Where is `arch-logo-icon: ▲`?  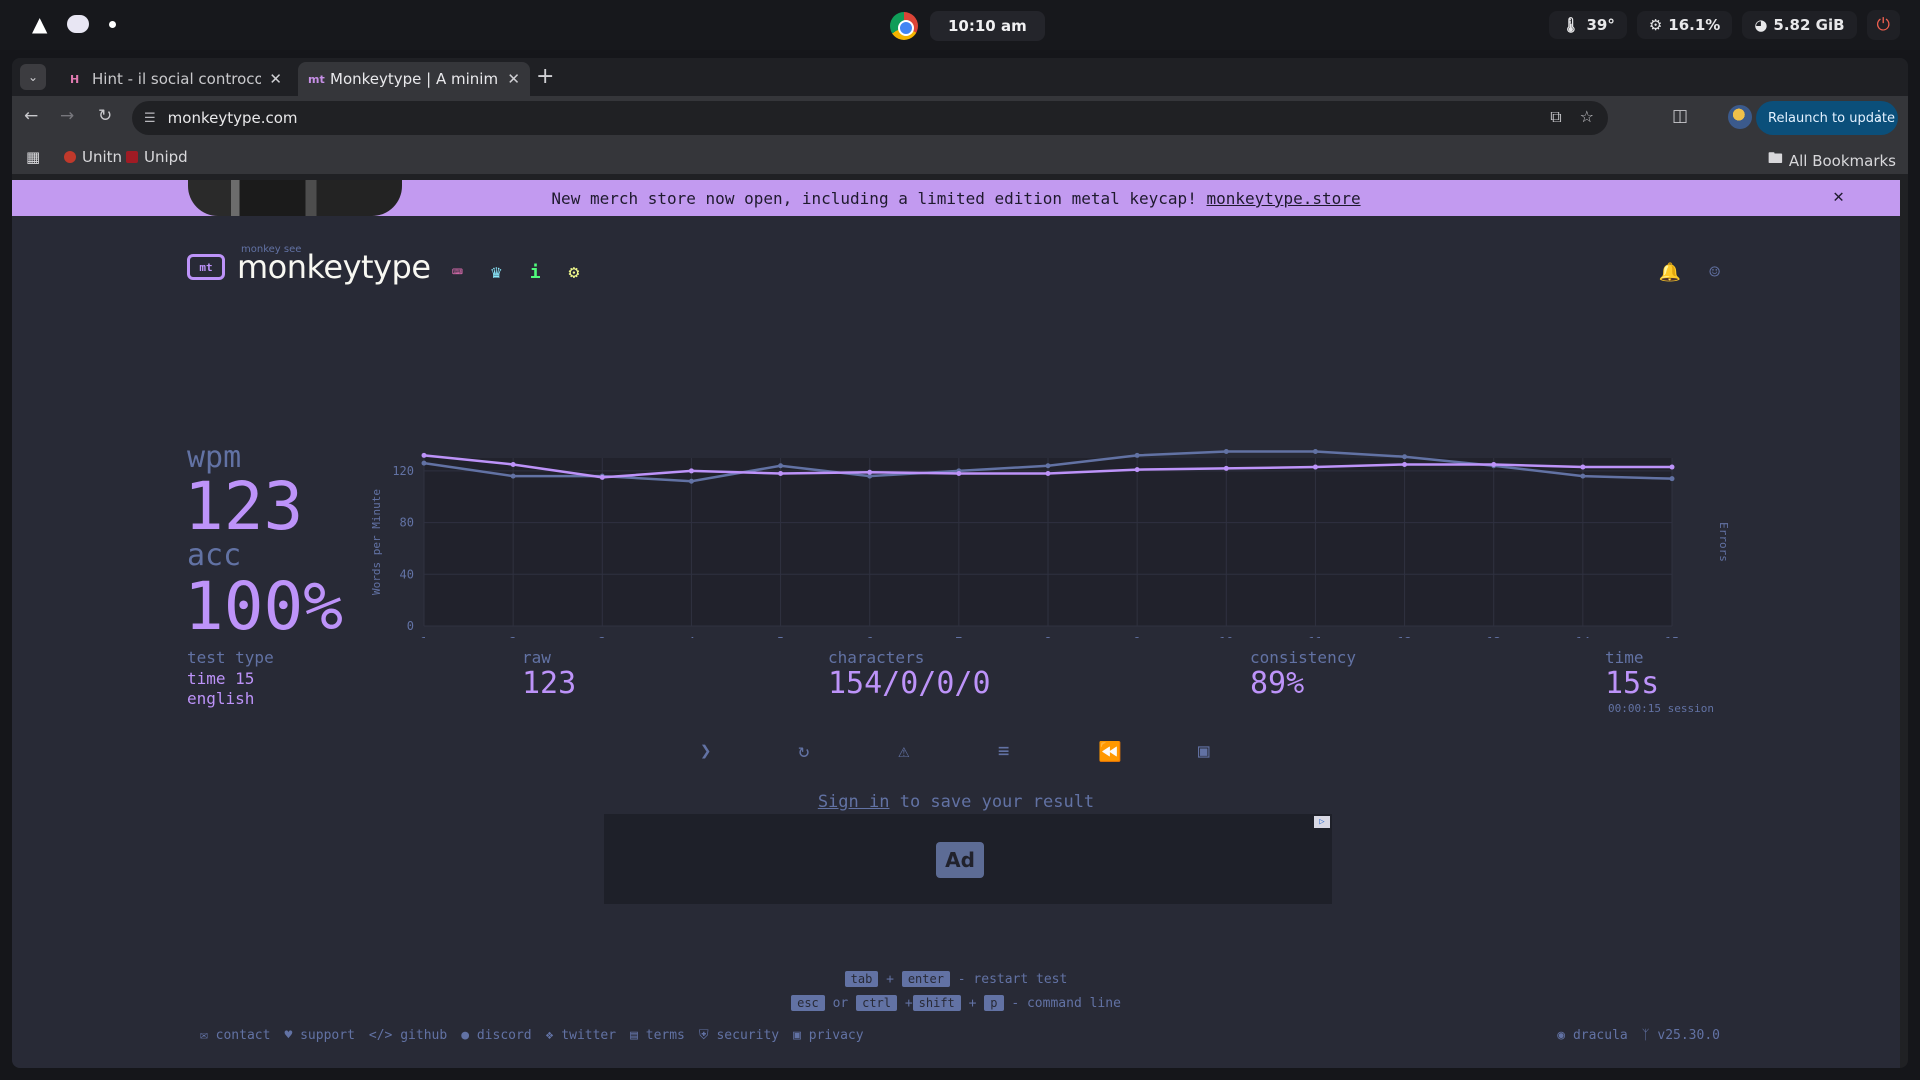
arch-logo-icon: ▲ is located at coordinates (40, 24).